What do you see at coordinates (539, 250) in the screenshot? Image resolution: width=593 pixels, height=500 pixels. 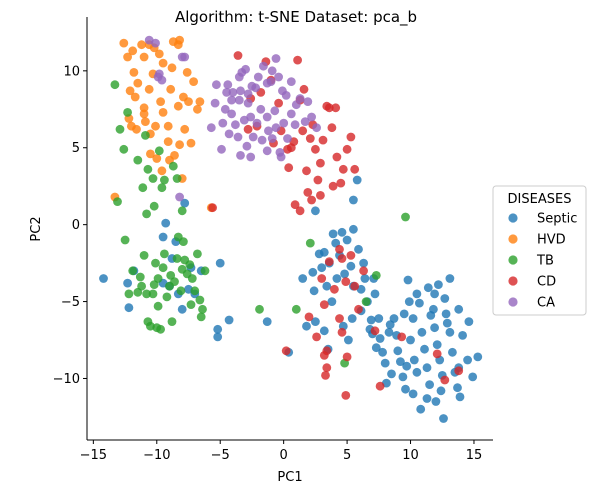 I see `legend: DISEASES Septic HVD TB CD CA` at bounding box center [539, 250].